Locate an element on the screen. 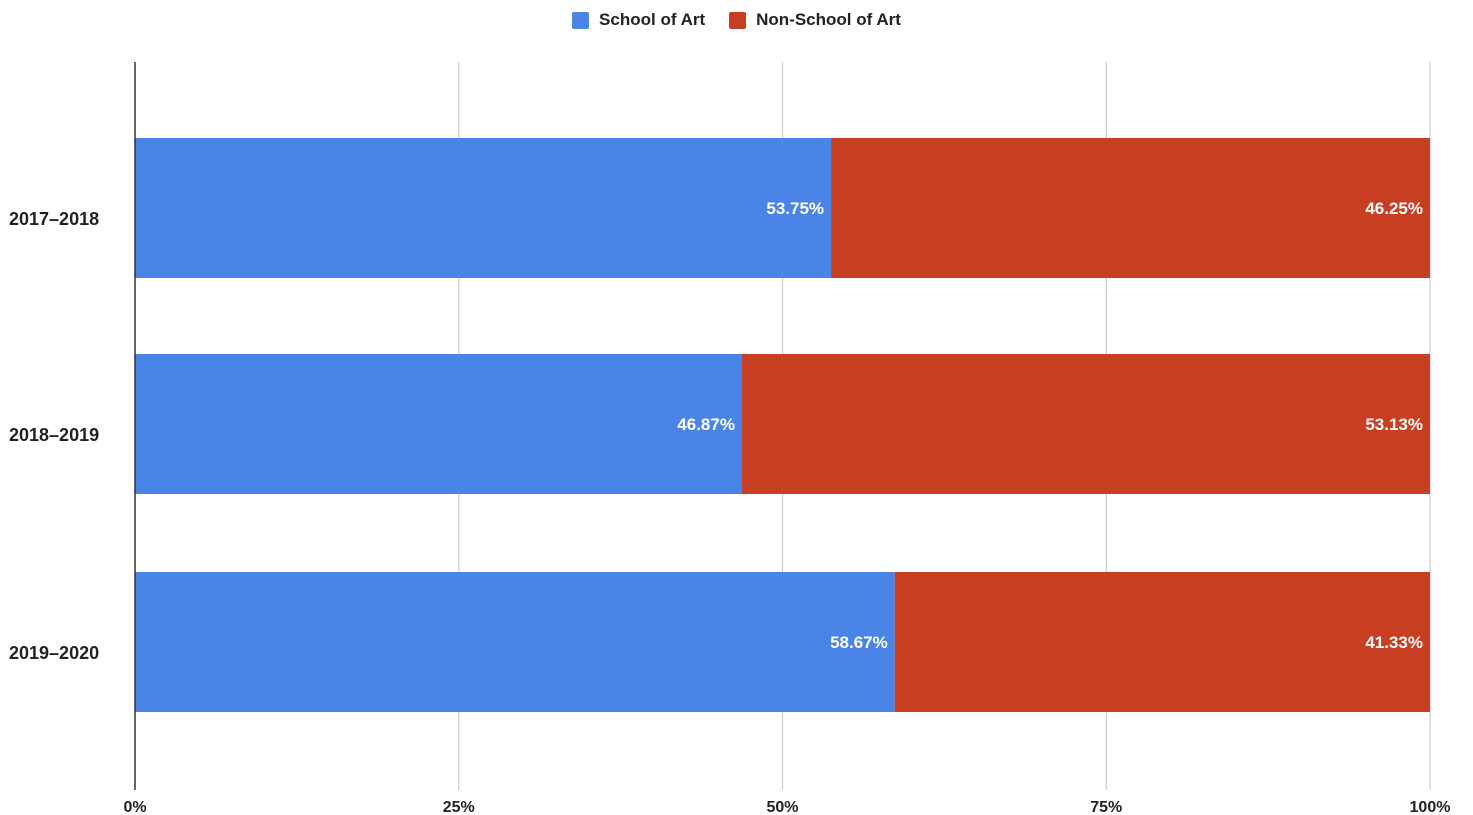 This screenshot has width=1473, height=815. x-tick-label: 75% is located at coordinates (1106, 807).